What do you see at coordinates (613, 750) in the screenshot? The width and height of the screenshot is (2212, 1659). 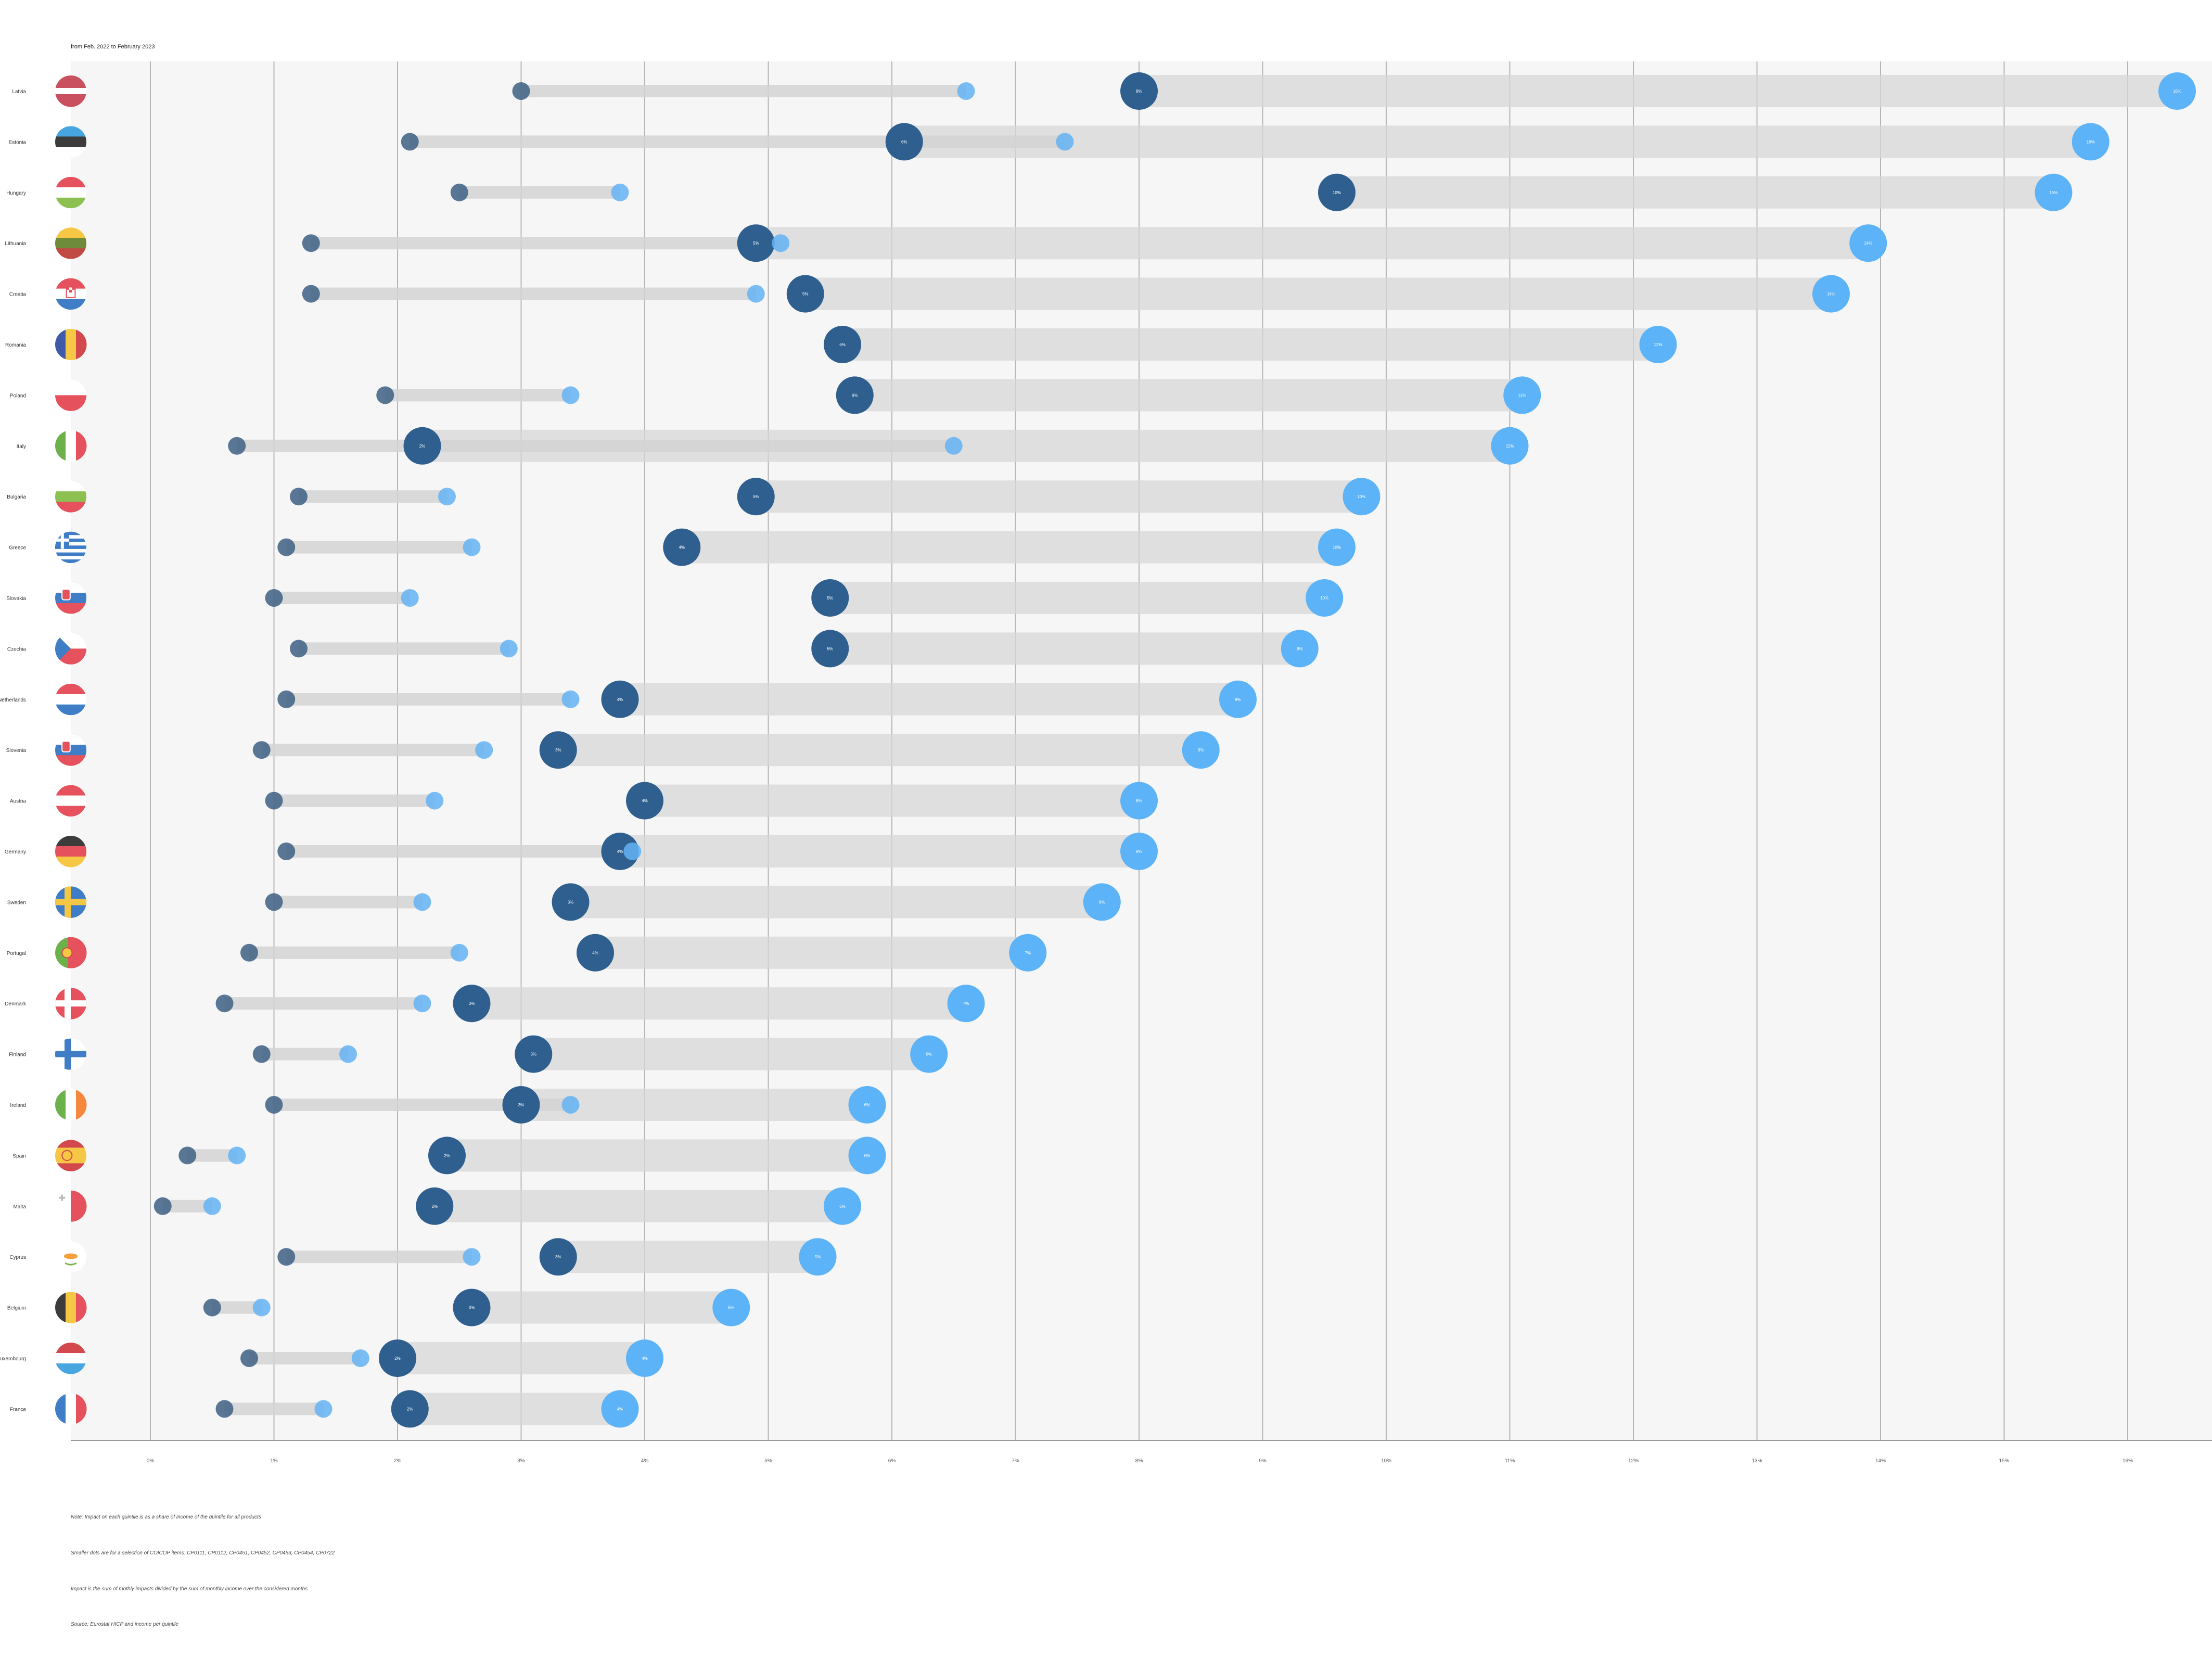 I see `chart-row: Slovenia 3% 9%` at bounding box center [613, 750].